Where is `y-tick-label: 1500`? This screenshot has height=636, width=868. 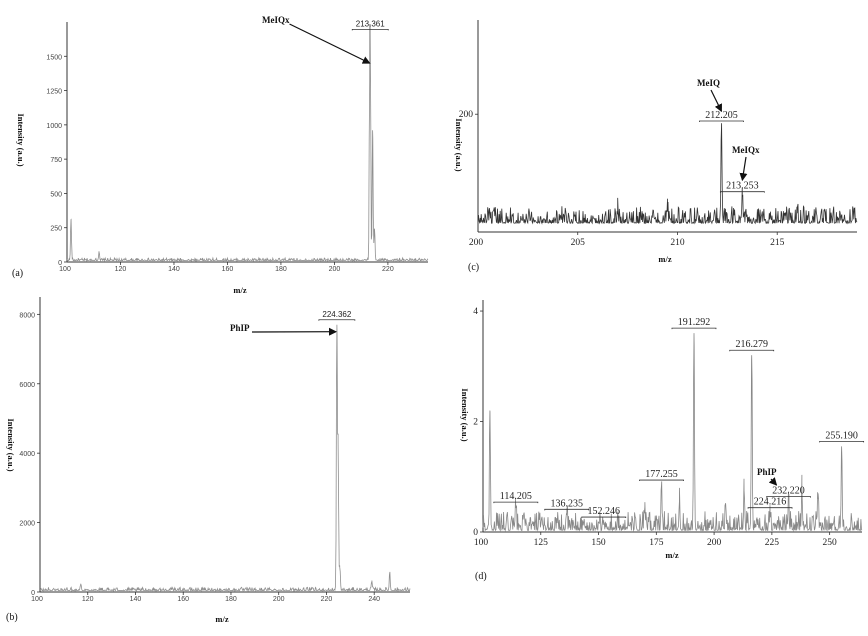 y-tick-label: 1500 is located at coordinates (54, 57).